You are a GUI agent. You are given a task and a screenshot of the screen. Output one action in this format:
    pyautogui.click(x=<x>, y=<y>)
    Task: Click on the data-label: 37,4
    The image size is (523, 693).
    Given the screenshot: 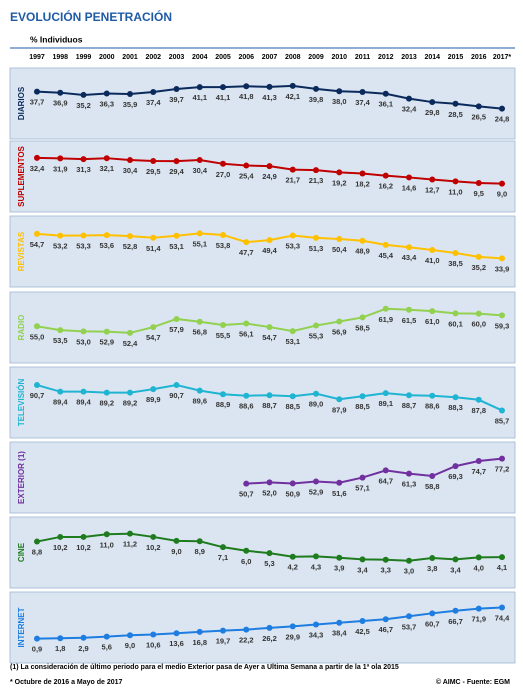 What is the action you would take?
    pyautogui.click(x=153, y=102)
    